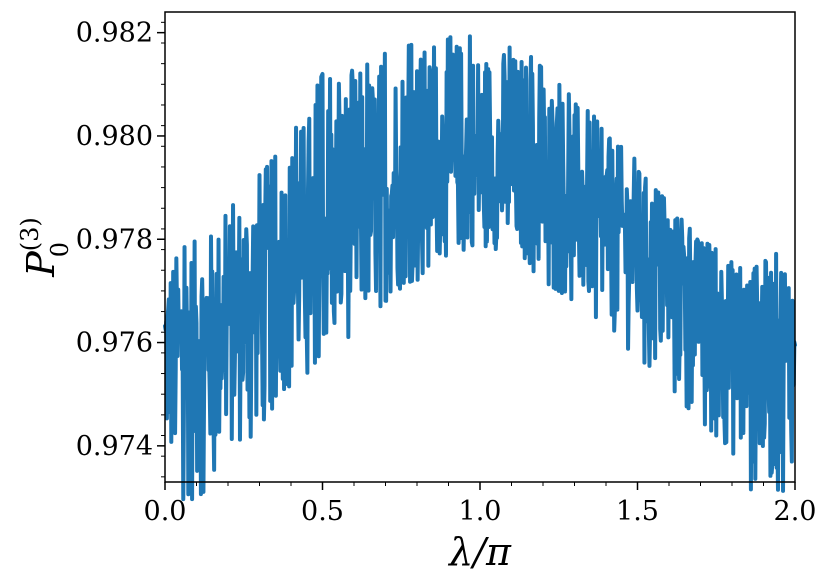 The image size is (830, 583). I want to click on y-tick-label: 0.974, so click(114, 446).